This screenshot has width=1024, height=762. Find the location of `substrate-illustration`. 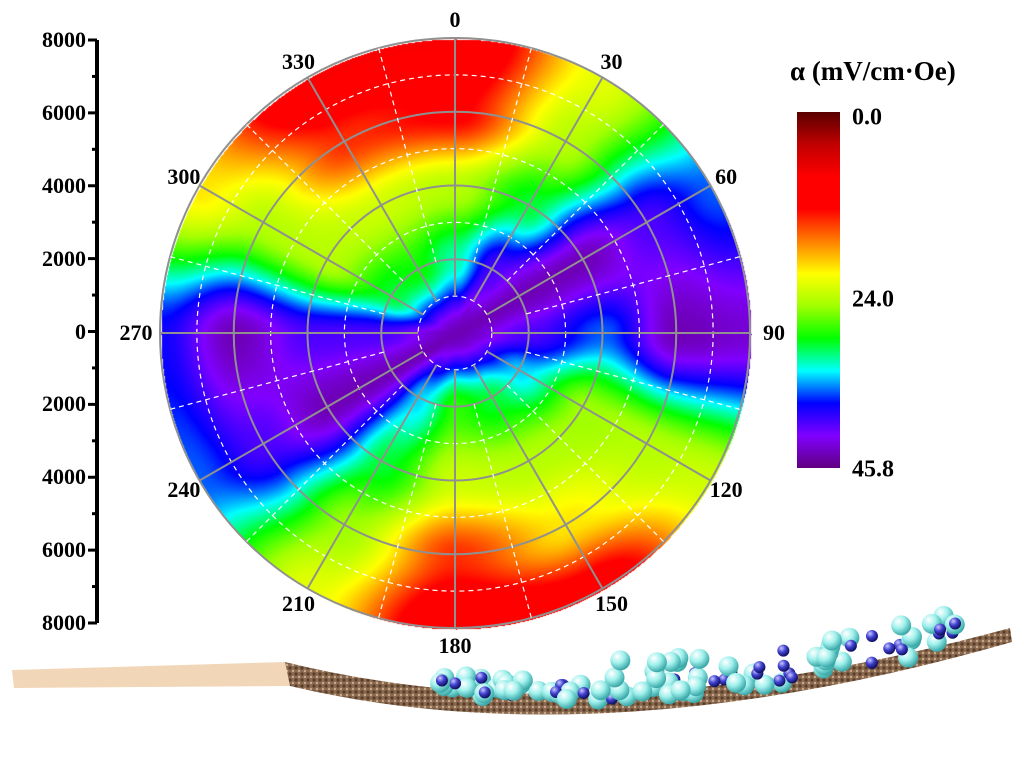

substrate-illustration is located at coordinates (512, 660).